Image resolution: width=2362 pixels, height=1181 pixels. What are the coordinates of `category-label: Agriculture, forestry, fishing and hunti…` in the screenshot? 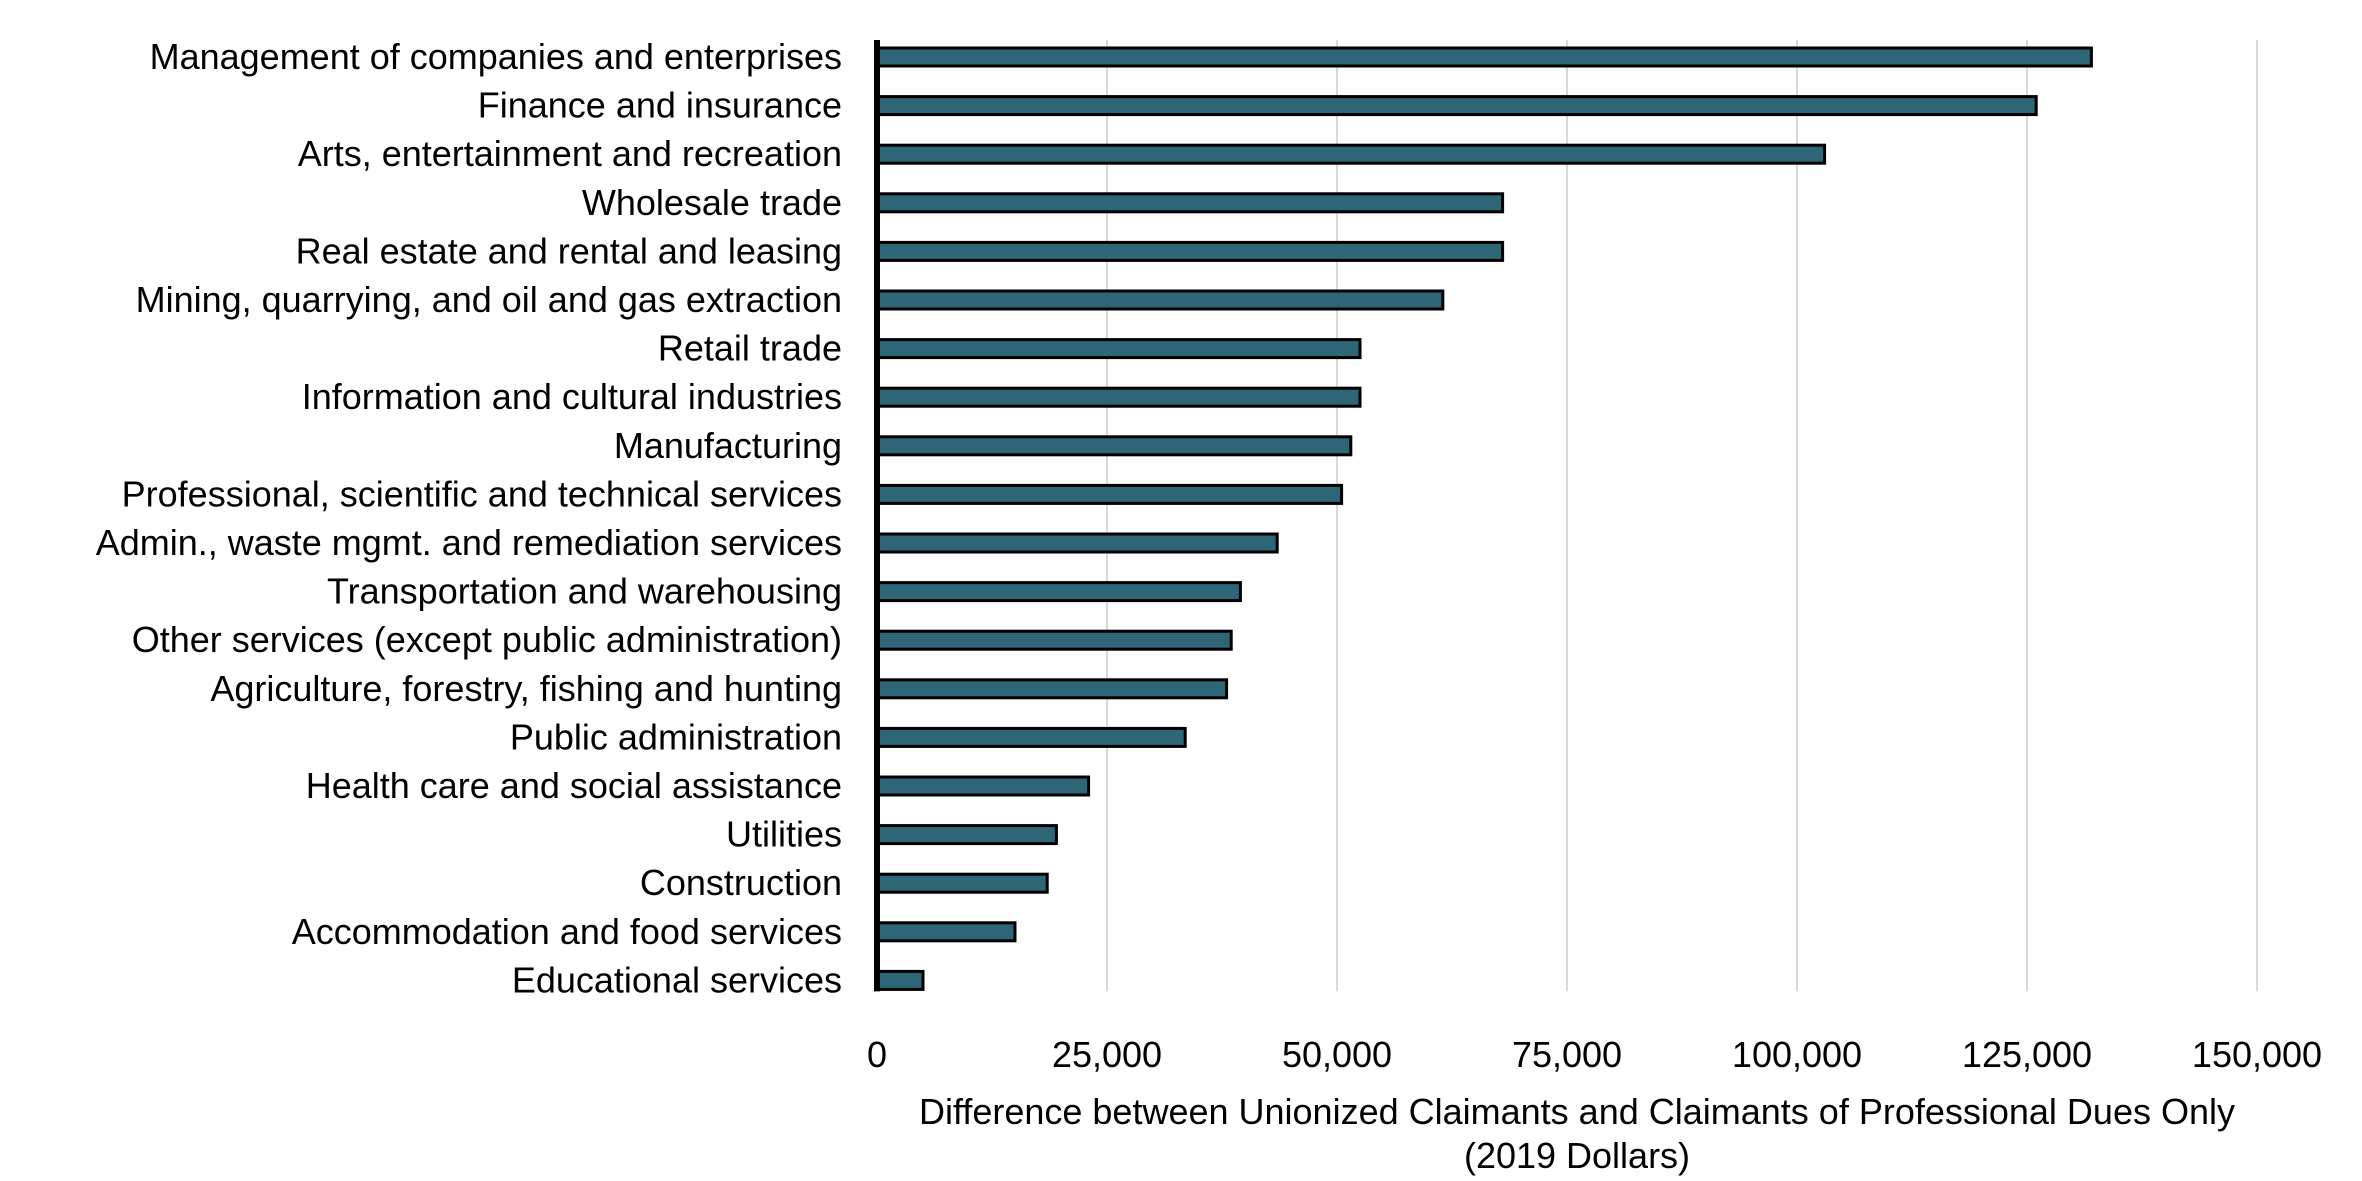 It's located at (526, 688).